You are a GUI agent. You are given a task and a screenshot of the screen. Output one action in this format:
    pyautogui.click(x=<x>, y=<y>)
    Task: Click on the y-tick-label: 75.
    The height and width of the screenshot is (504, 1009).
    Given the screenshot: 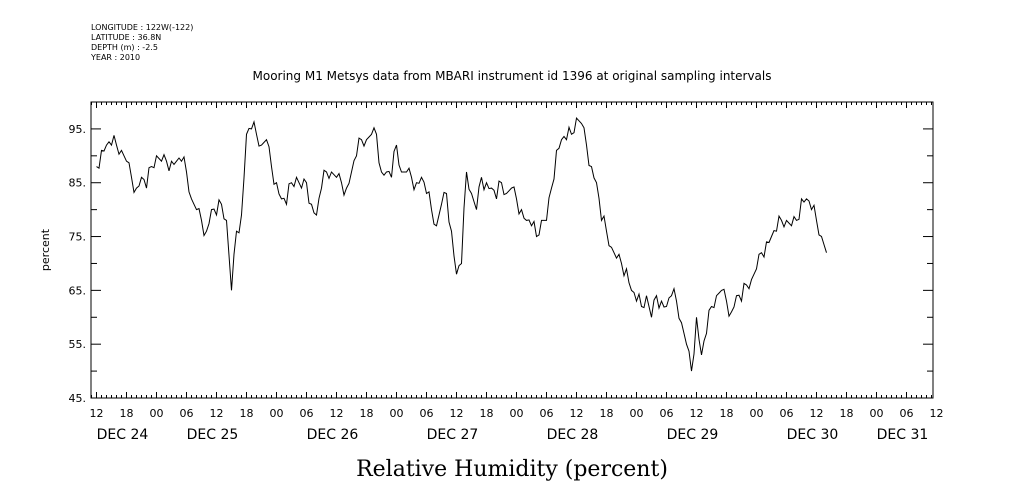 What is the action you would take?
    pyautogui.click(x=78, y=237)
    